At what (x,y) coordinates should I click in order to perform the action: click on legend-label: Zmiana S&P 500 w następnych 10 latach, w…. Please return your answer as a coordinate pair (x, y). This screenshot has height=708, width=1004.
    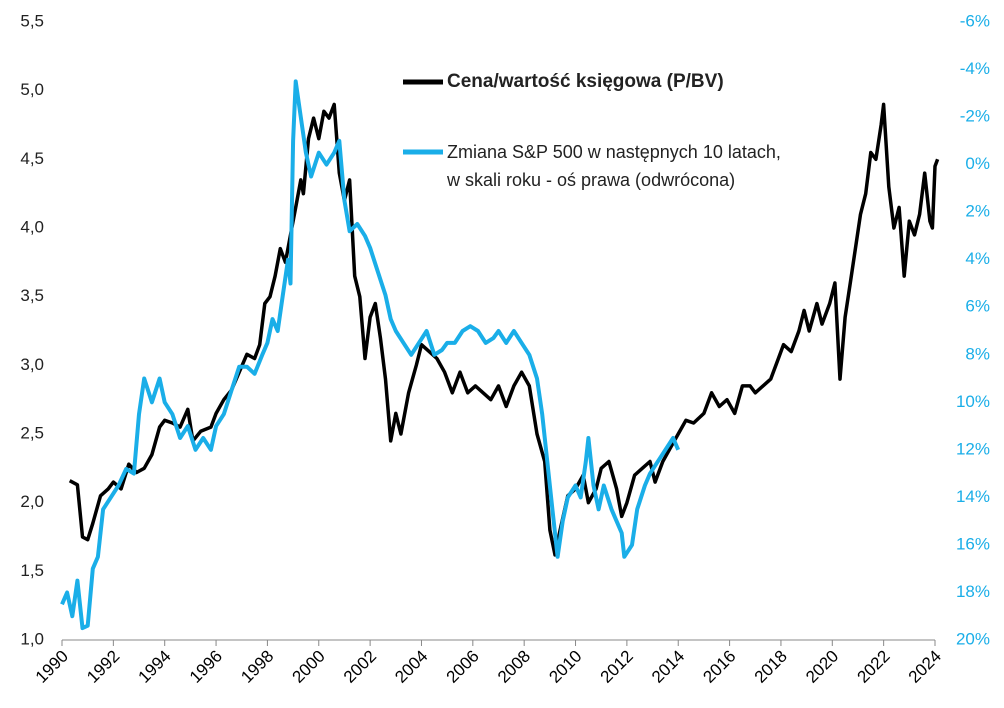
    Looking at the image, I should click on (614, 166).